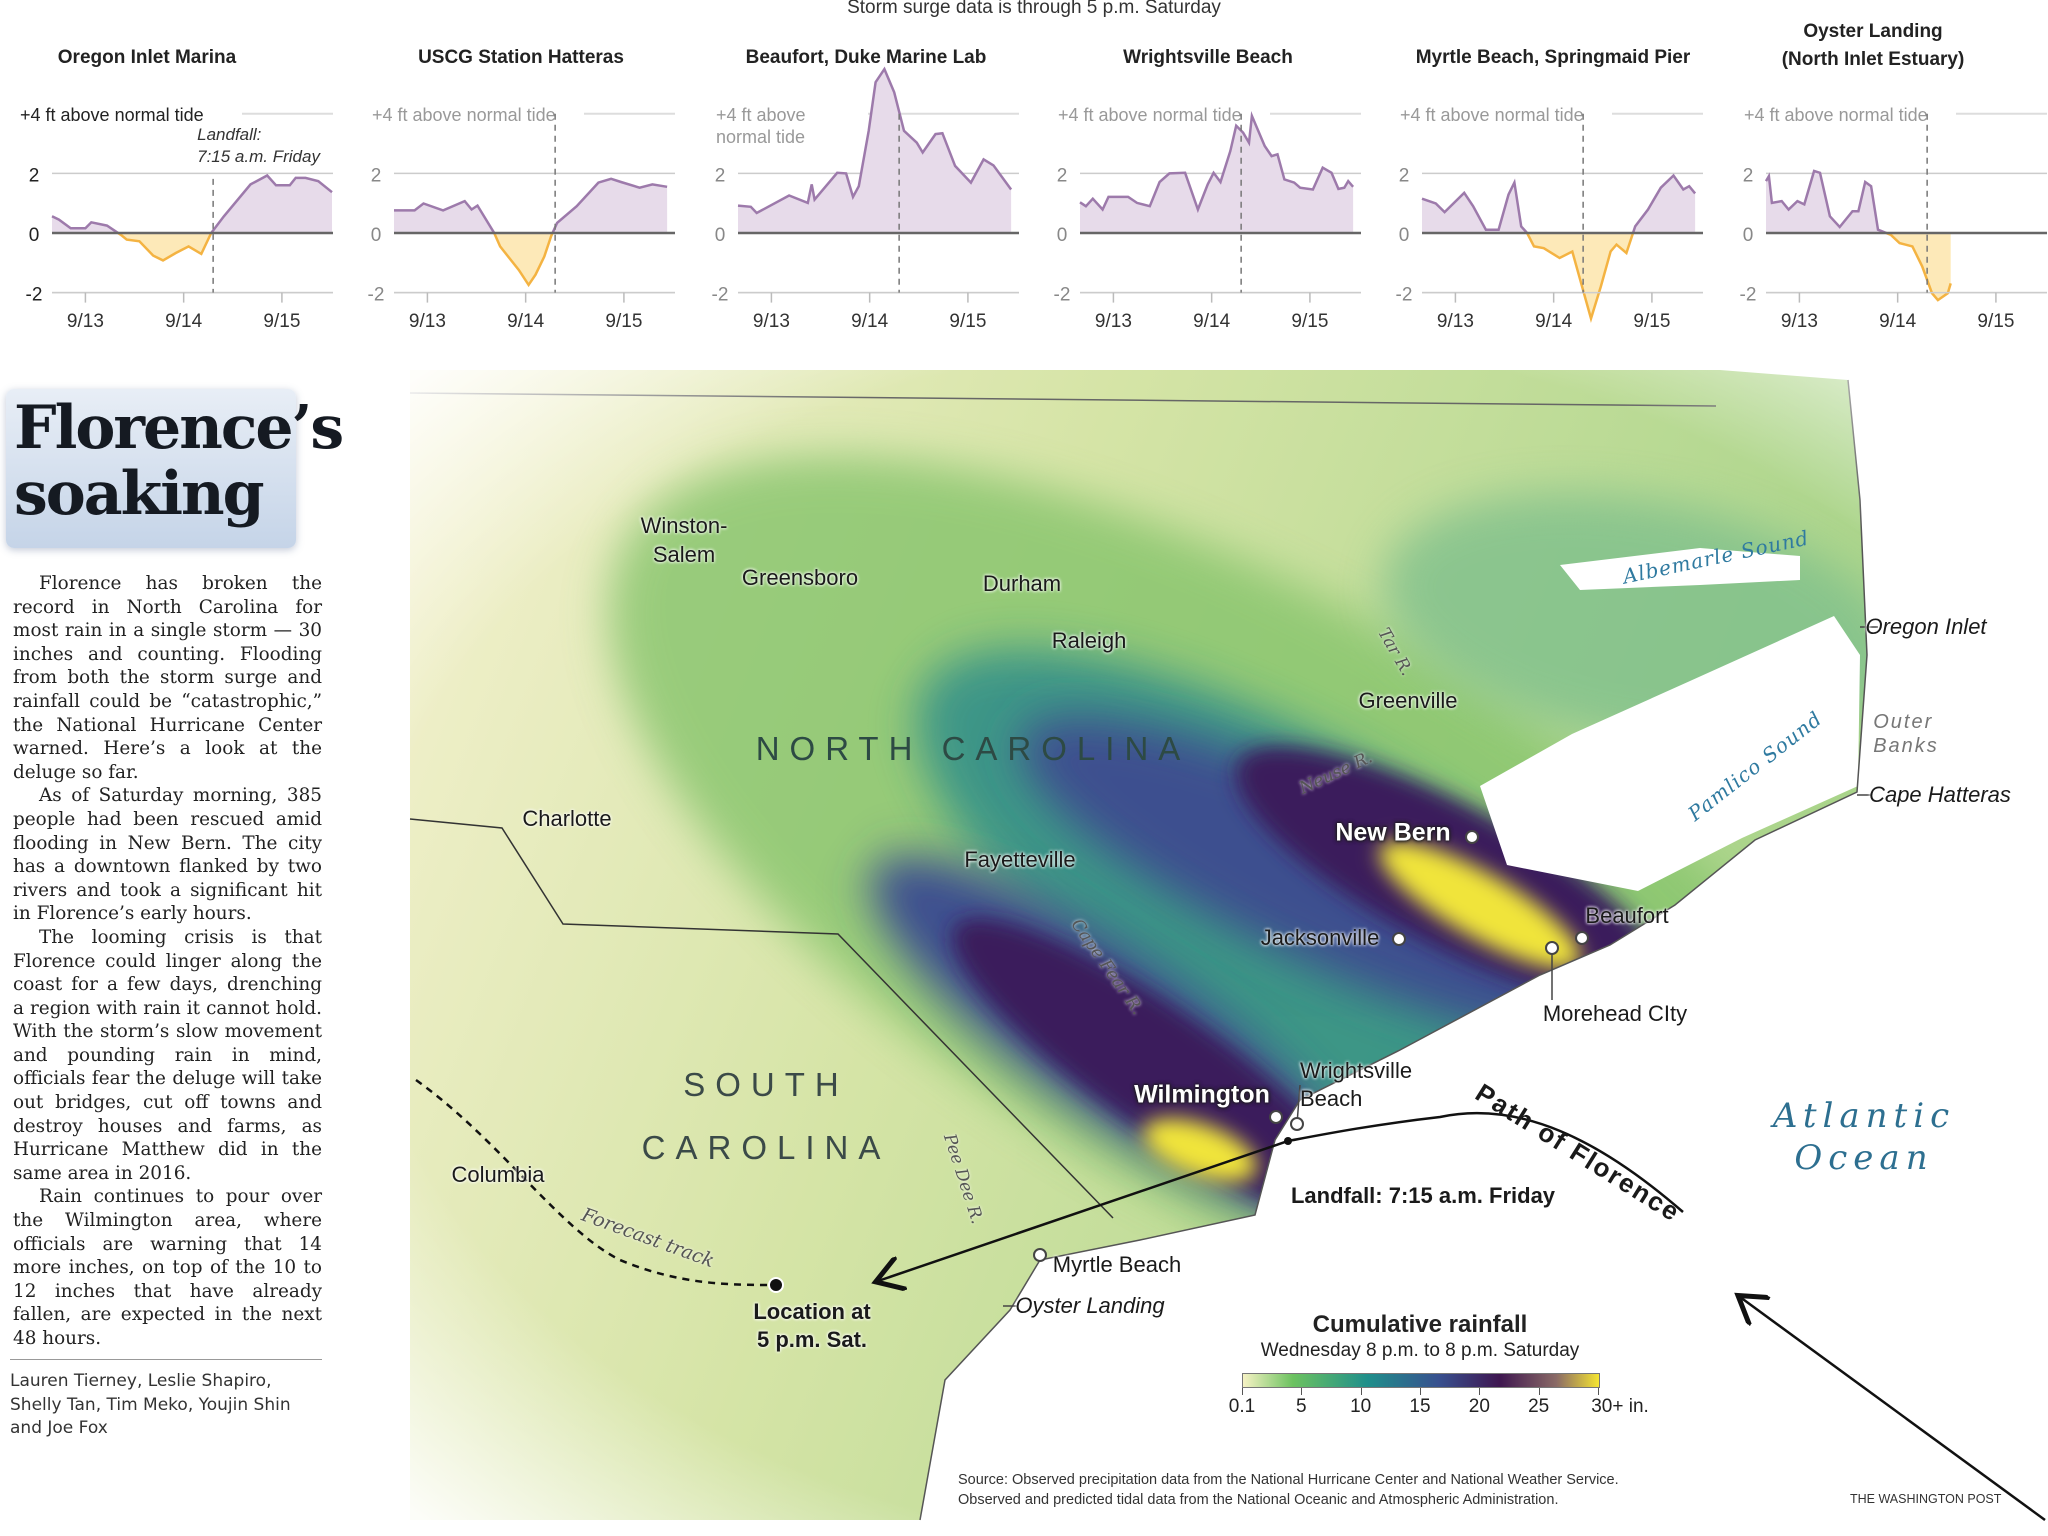 This screenshot has height=1536, width=2048. What do you see at coordinates (1089, 640) in the screenshot?
I see `city-label-raleigh: Raleigh` at bounding box center [1089, 640].